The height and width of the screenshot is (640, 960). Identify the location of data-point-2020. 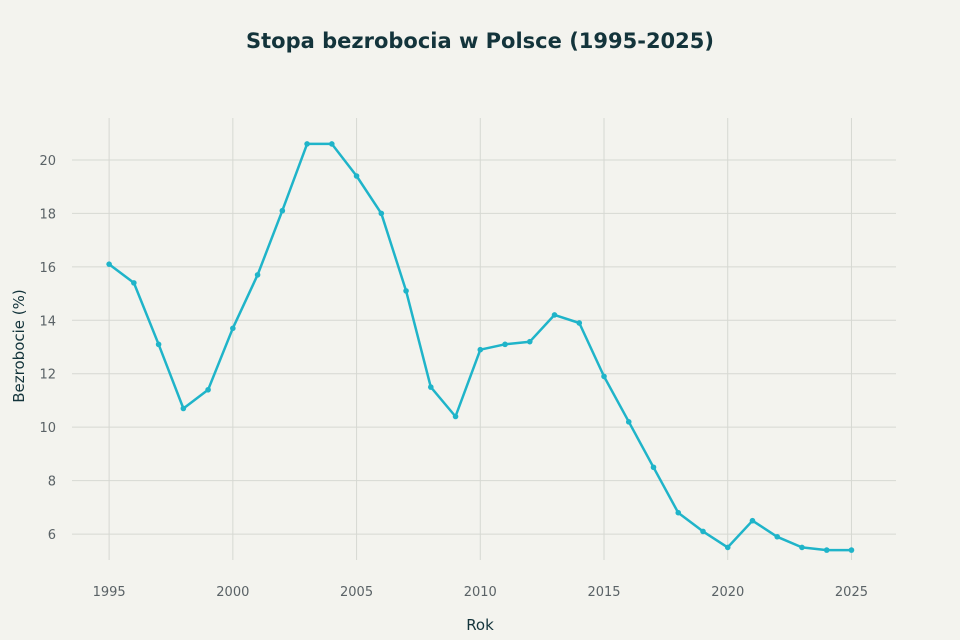
(727, 547).